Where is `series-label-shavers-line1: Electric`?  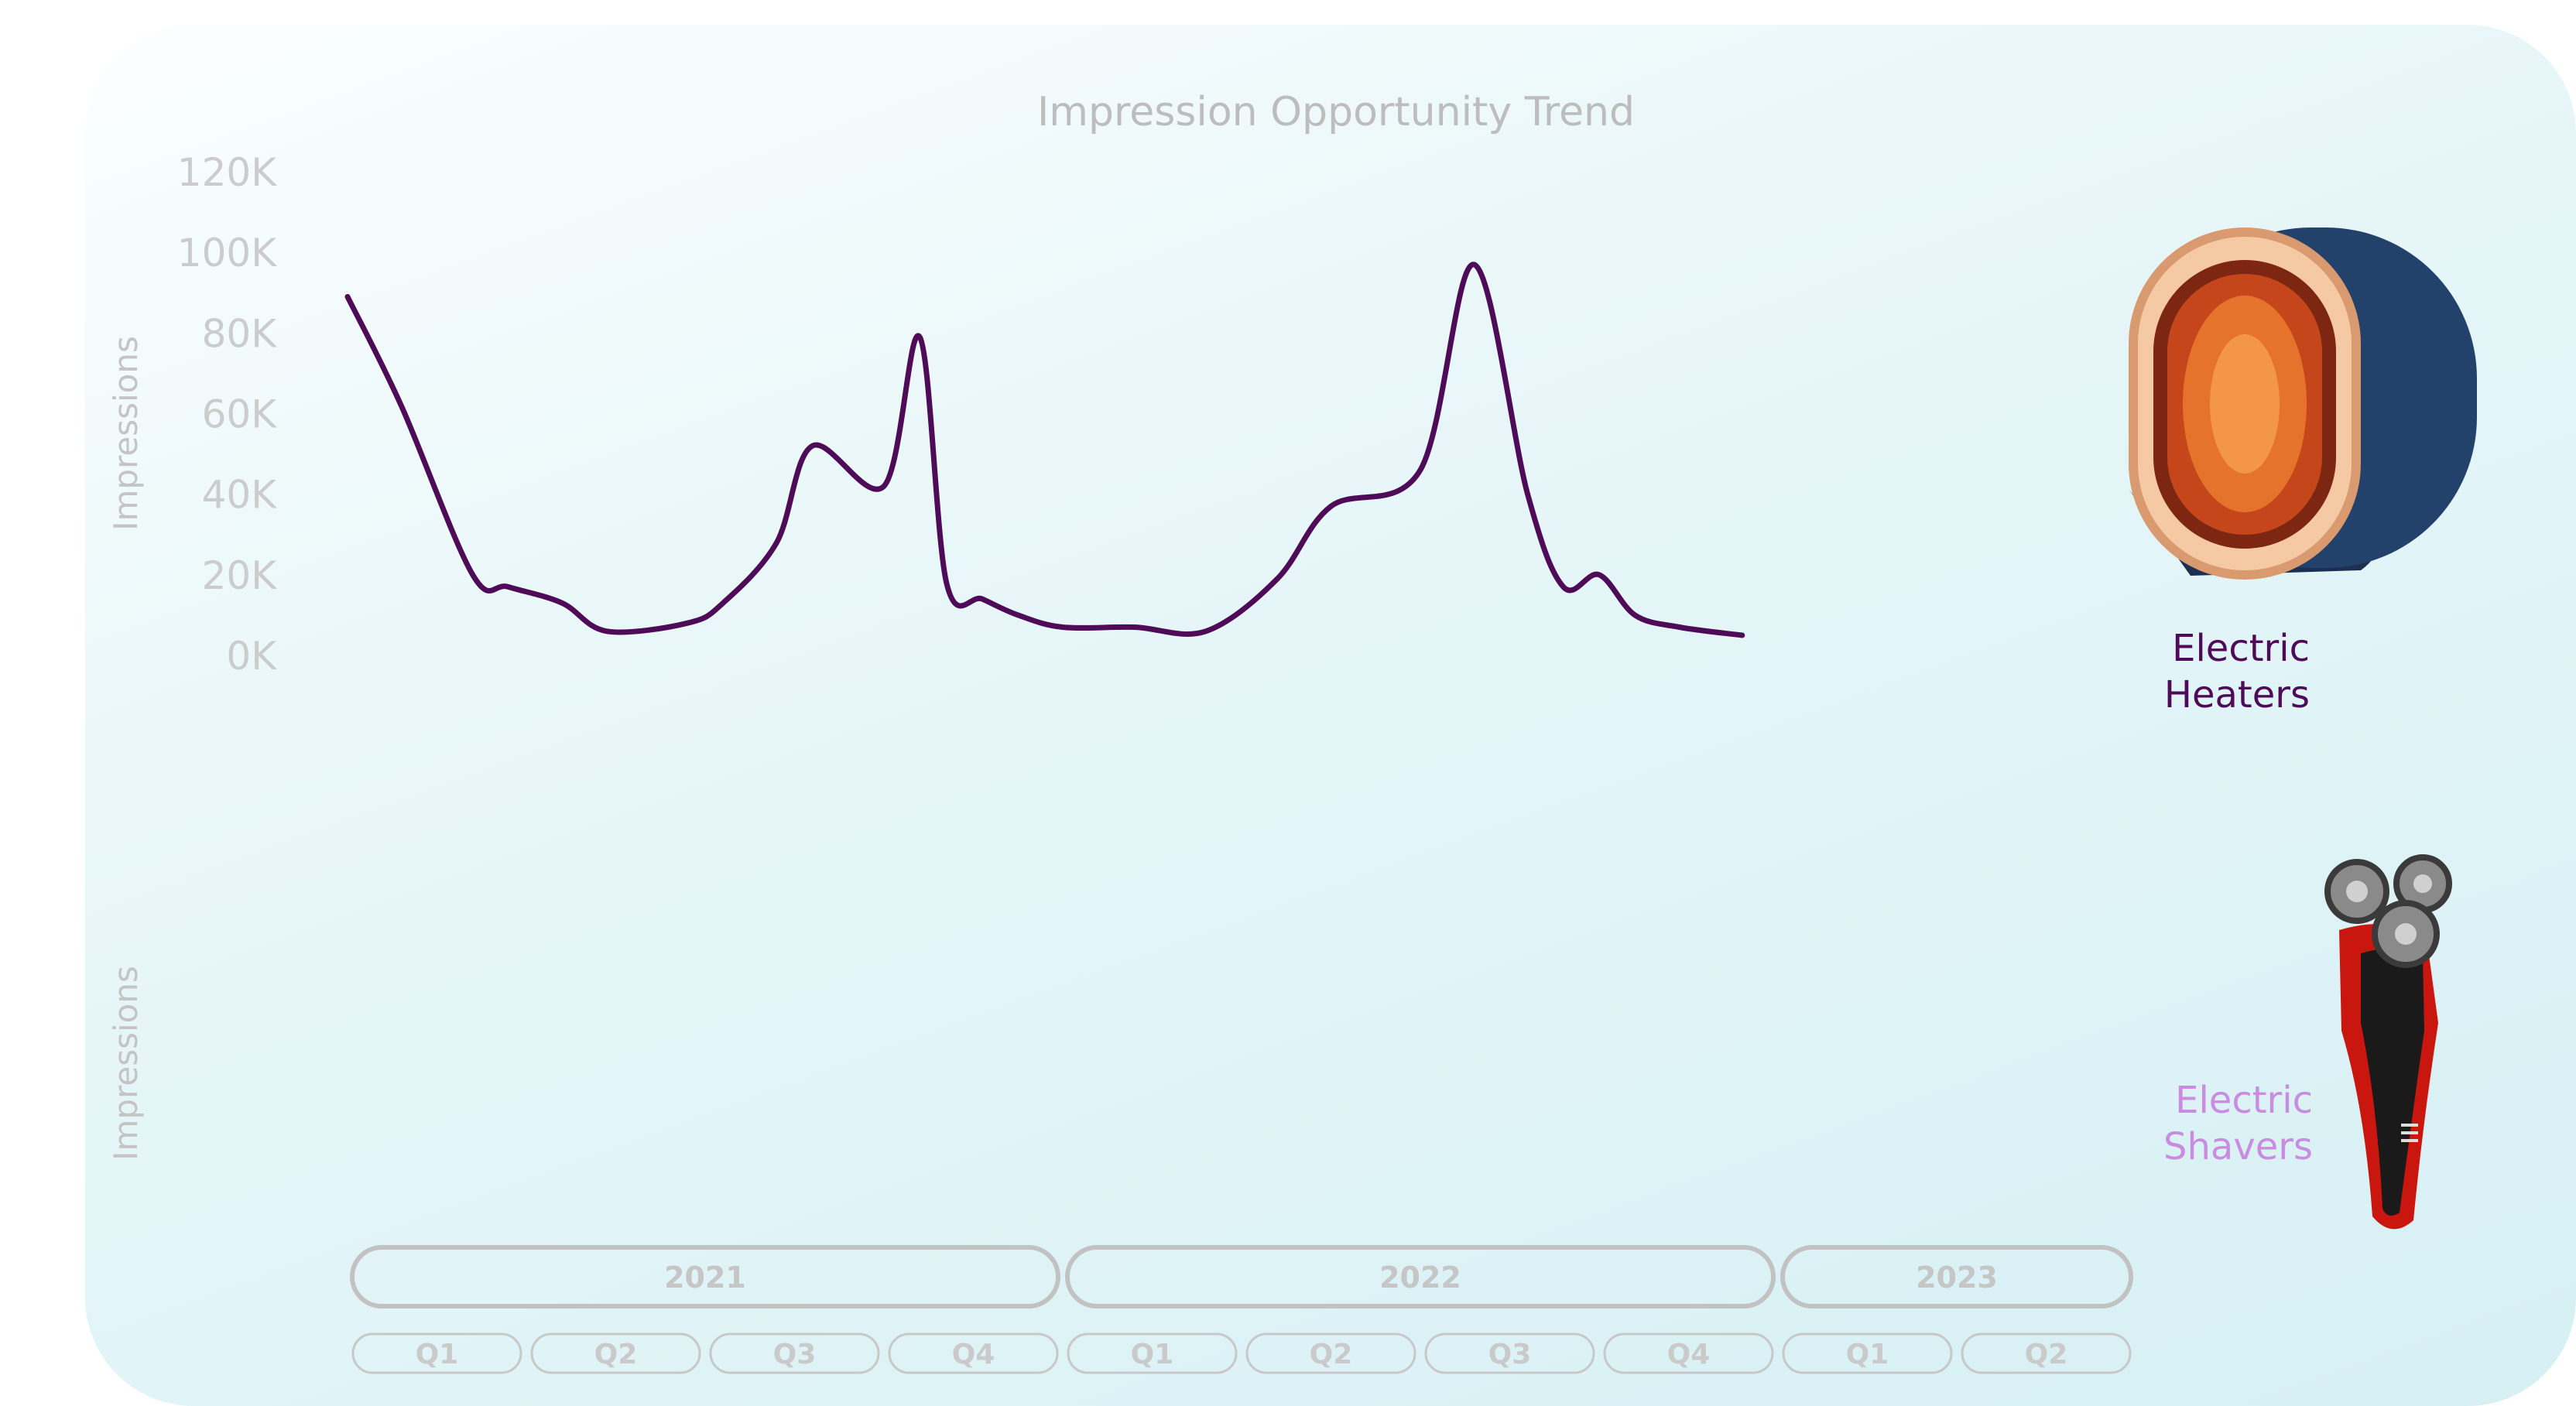
series-label-shavers-line1: Electric is located at coordinates (2244, 1100).